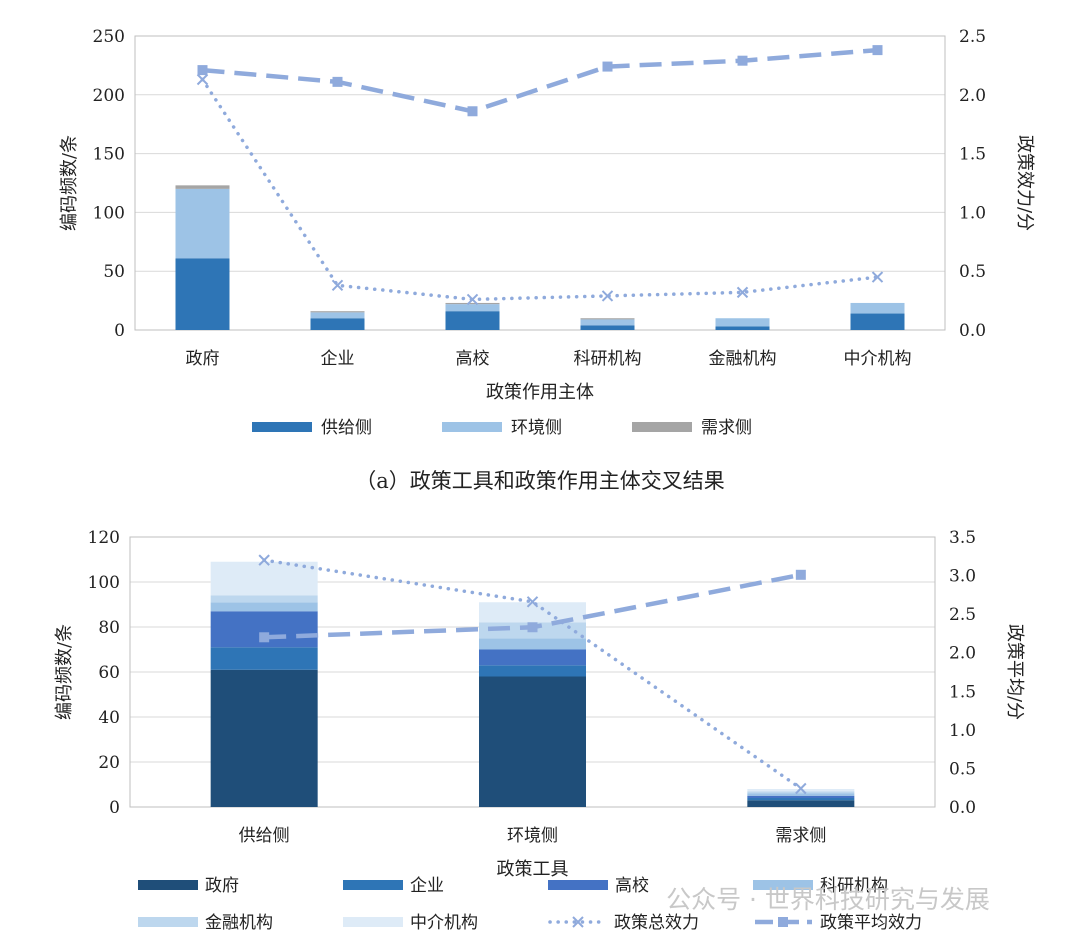 The height and width of the screenshot is (942, 1080). What do you see at coordinates (473, 359) in the screenshot?
I see `x-tick-label: 高校` at bounding box center [473, 359].